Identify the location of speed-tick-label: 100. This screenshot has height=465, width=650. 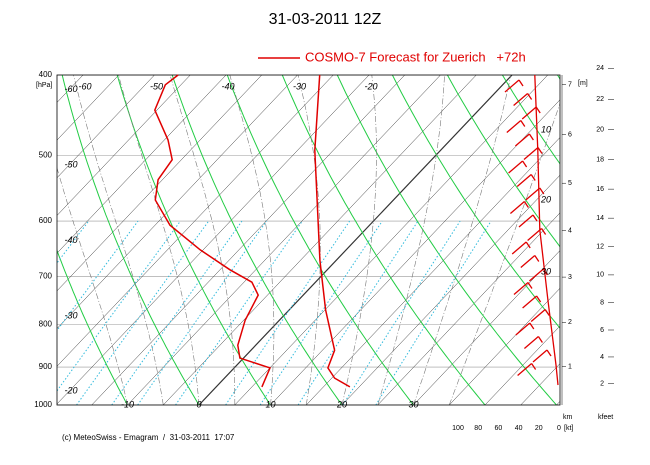
(458, 428).